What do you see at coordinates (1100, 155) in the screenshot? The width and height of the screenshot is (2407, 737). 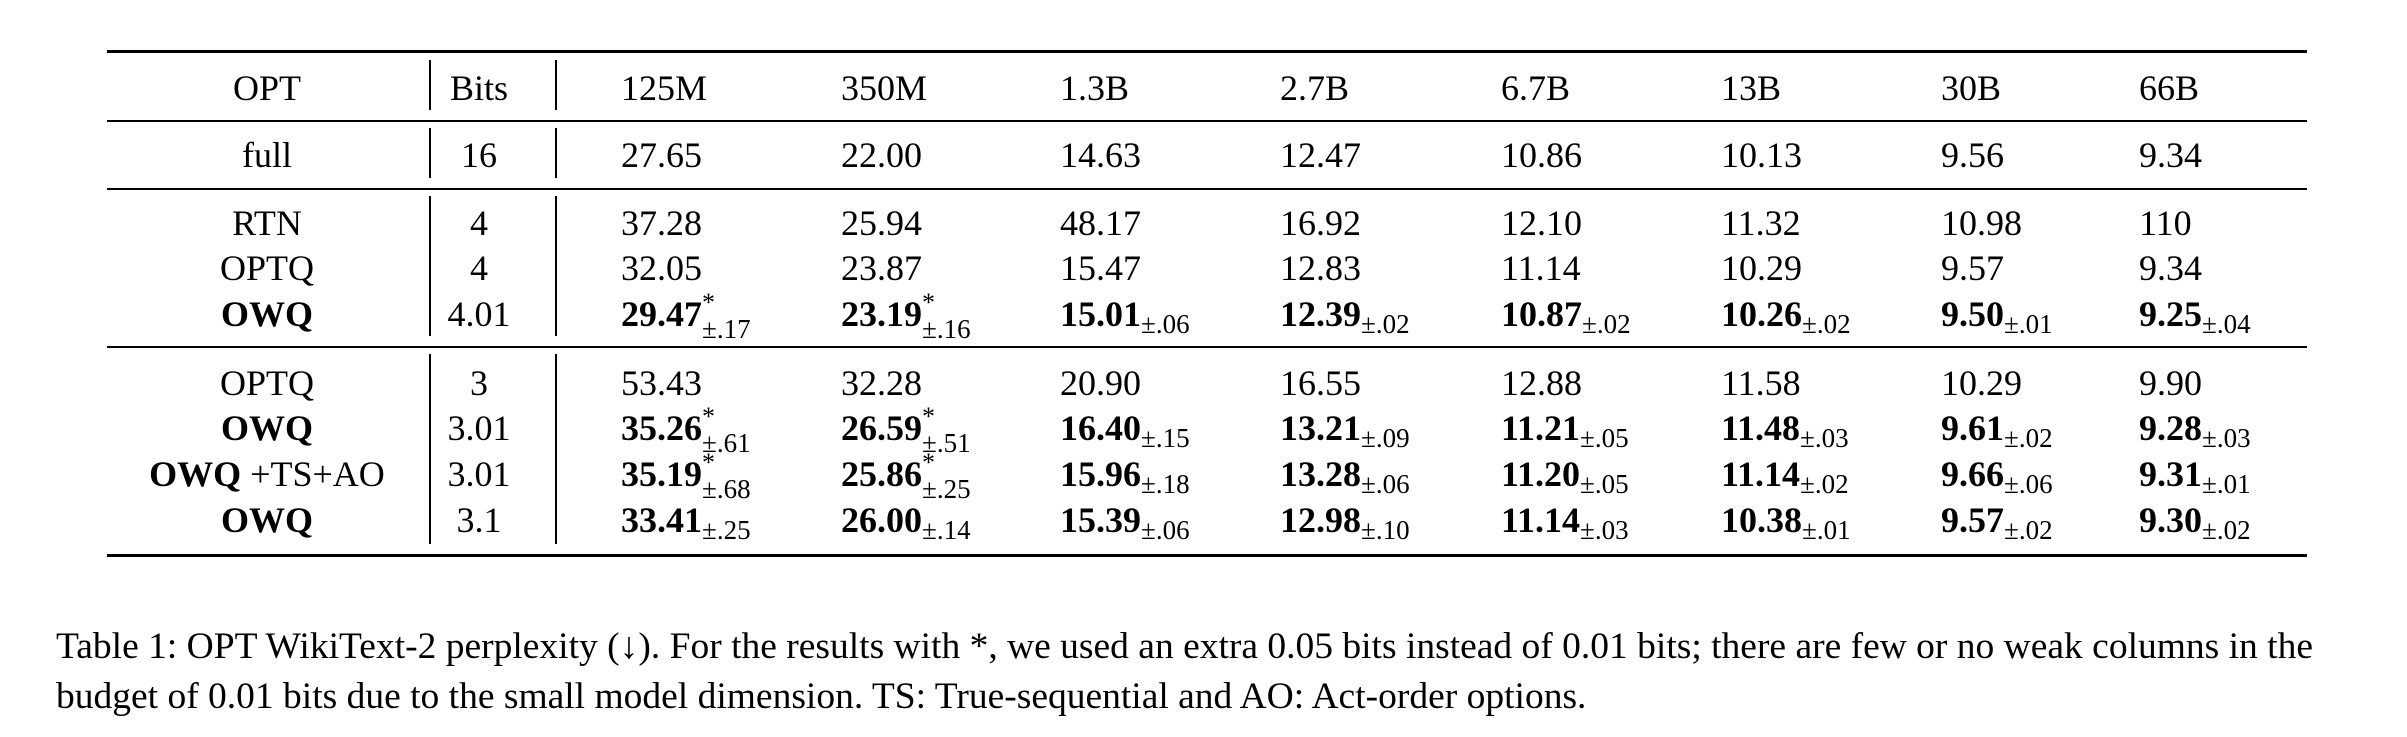 I see `table-cell: 14.63` at bounding box center [1100, 155].